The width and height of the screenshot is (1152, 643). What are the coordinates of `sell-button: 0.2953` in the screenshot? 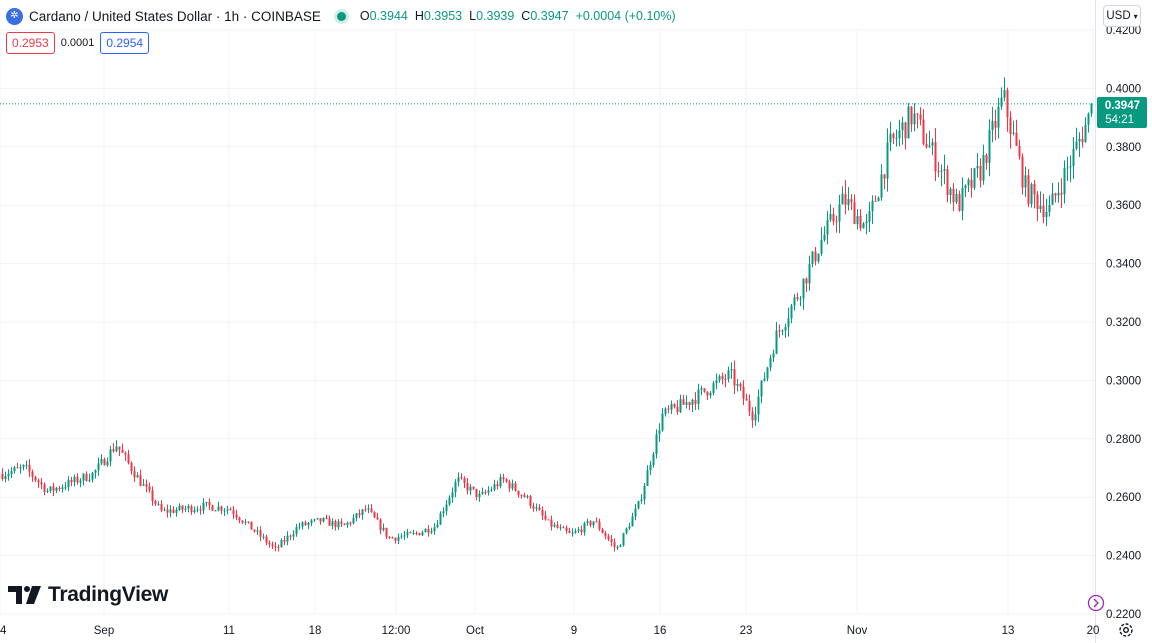 It's located at (30, 43).